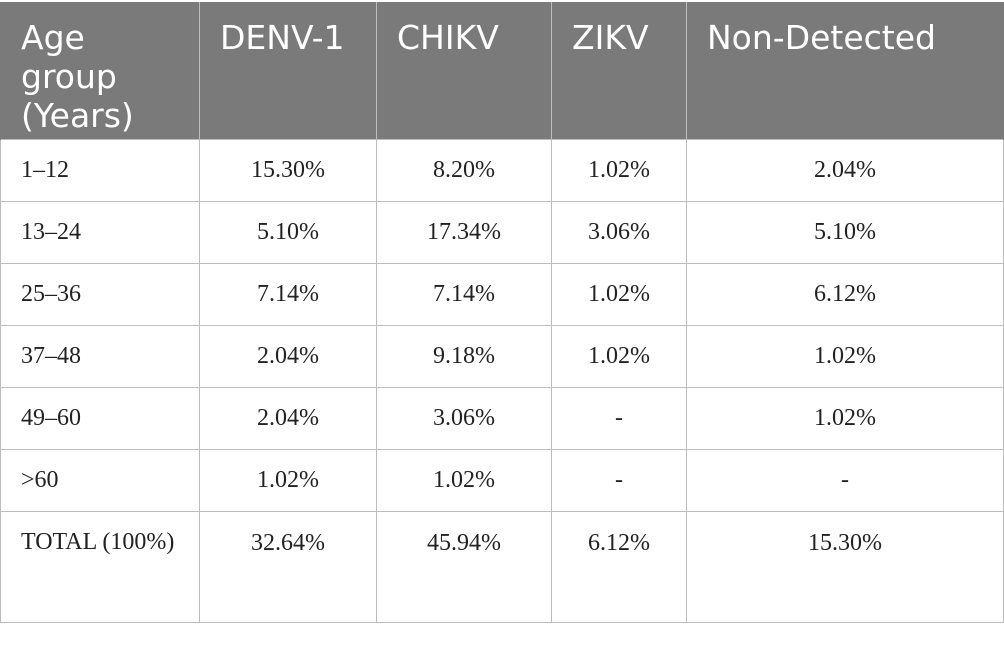  Describe the element at coordinates (464, 566) in the screenshot. I see `chikv-total-cell: 45.94%` at that location.